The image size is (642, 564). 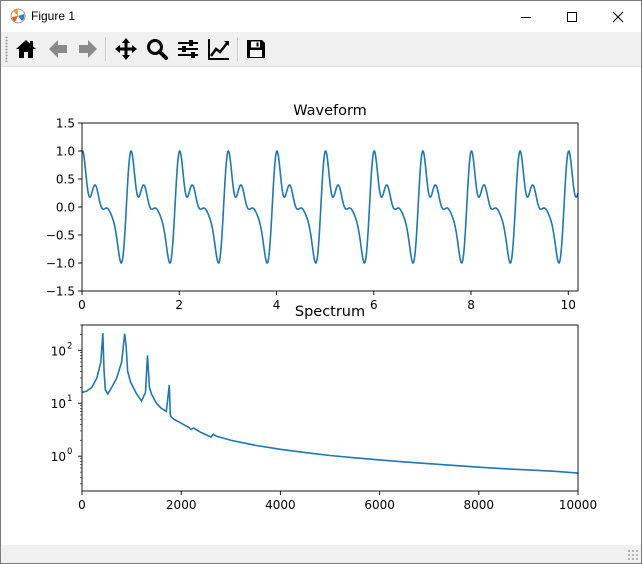 I want to click on close-button, so click(x=618, y=16).